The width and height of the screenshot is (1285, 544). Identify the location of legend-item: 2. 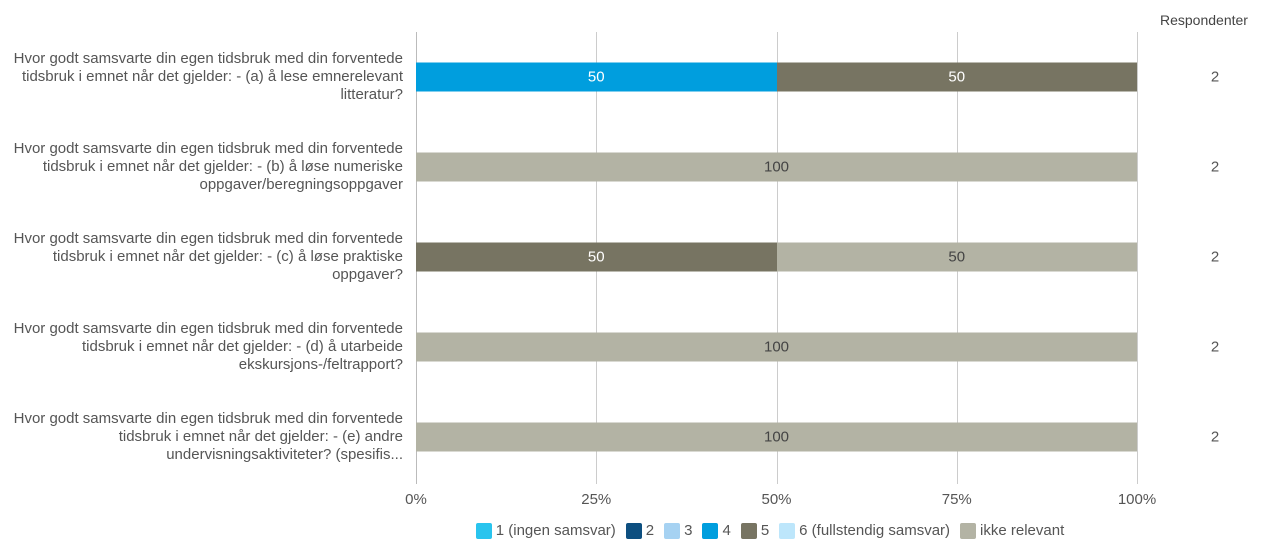
(640, 530).